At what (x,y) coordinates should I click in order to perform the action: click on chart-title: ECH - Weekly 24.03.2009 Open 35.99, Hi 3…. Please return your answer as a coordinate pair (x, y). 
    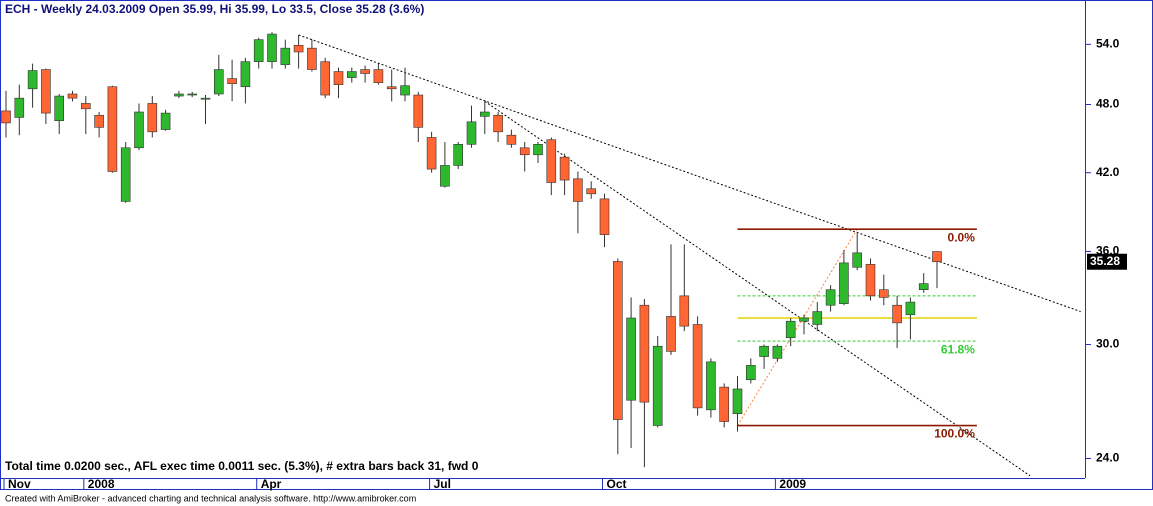
    Looking at the image, I should click on (214, 9).